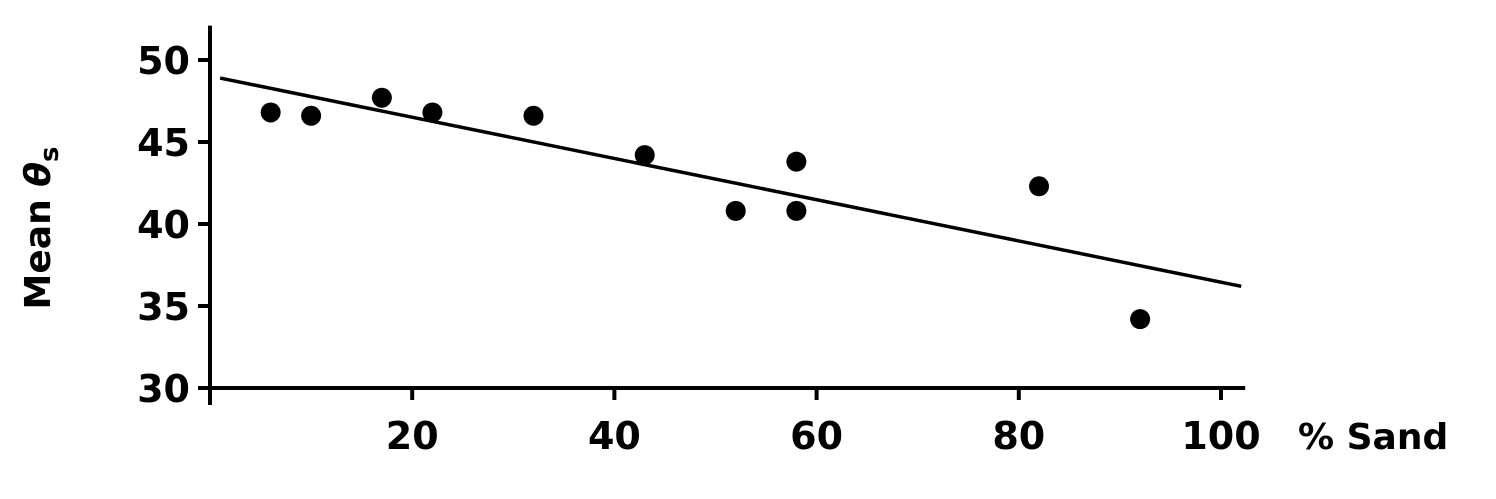 Image resolution: width=1496 pixels, height=499 pixels. Describe the element at coordinates (412, 436) in the screenshot. I see `x-tick-label: 20` at that location.